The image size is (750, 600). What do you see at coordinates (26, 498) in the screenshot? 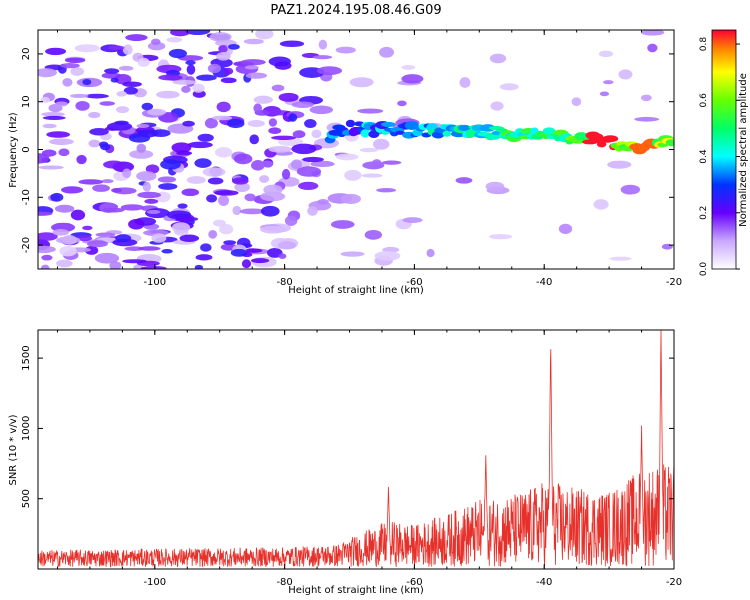
I see `y-tick-label: 500` at bounding box center [26, 498].